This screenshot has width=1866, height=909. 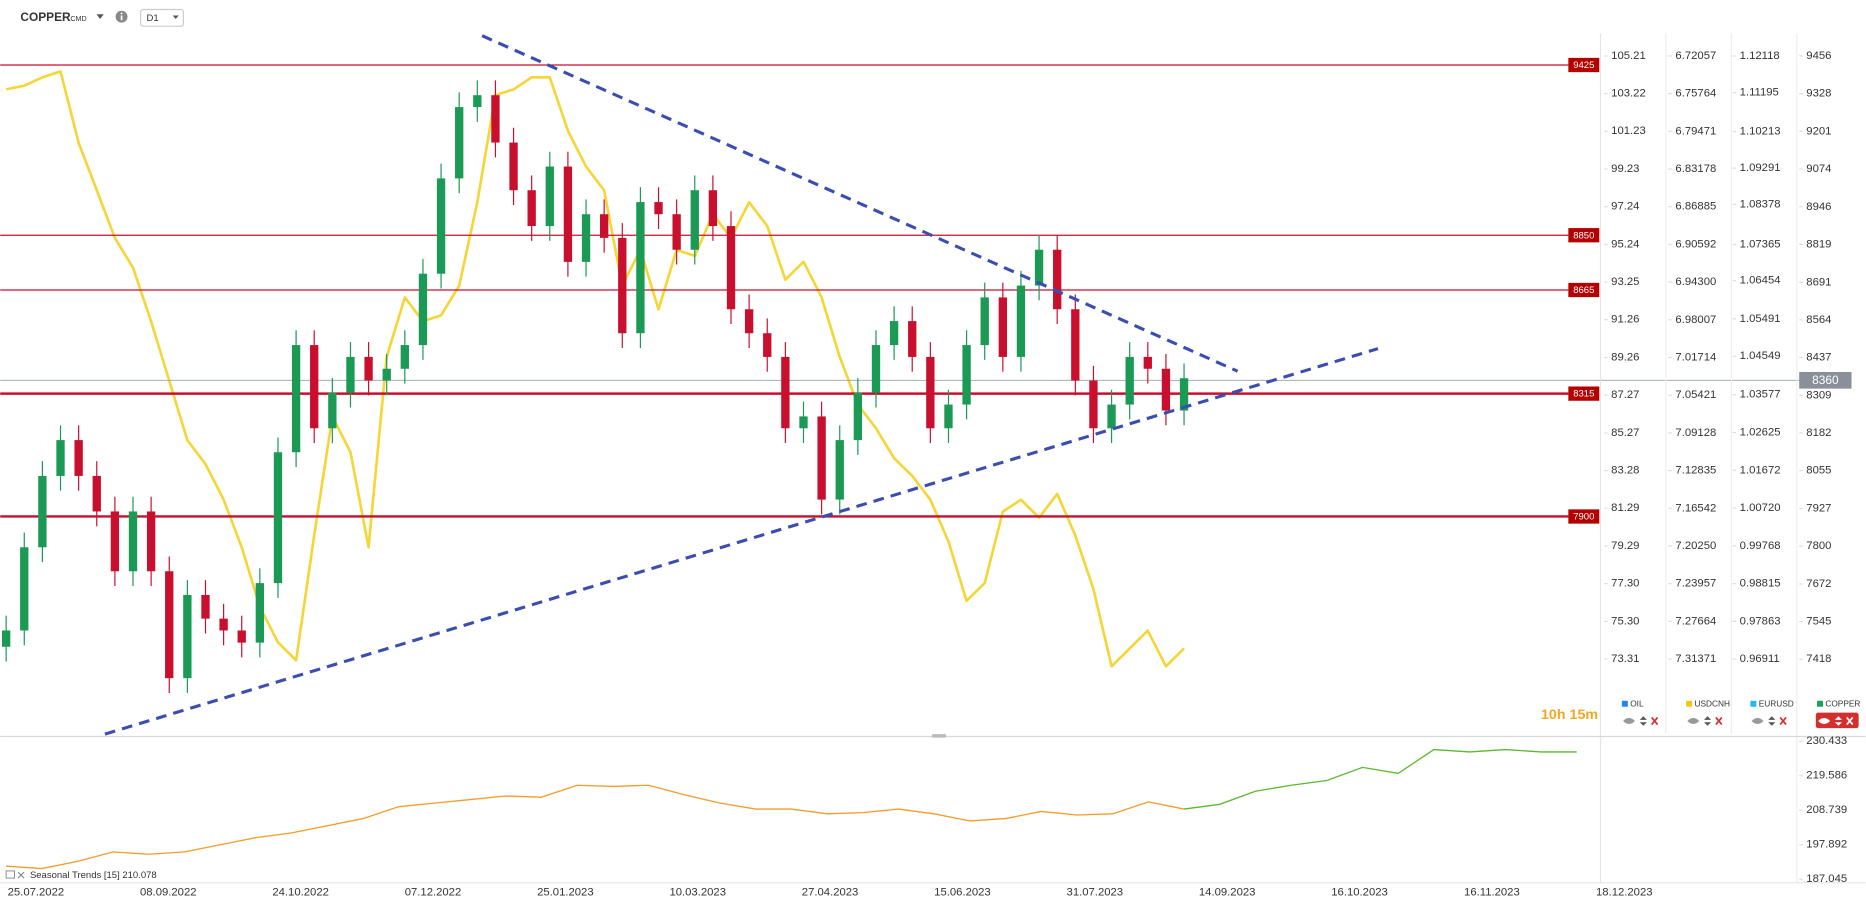 What do you see at coordinates (1760, 395) in the screenshot?
I see `y-tick-label: 1.03577` at bounding box center [1760, 395].